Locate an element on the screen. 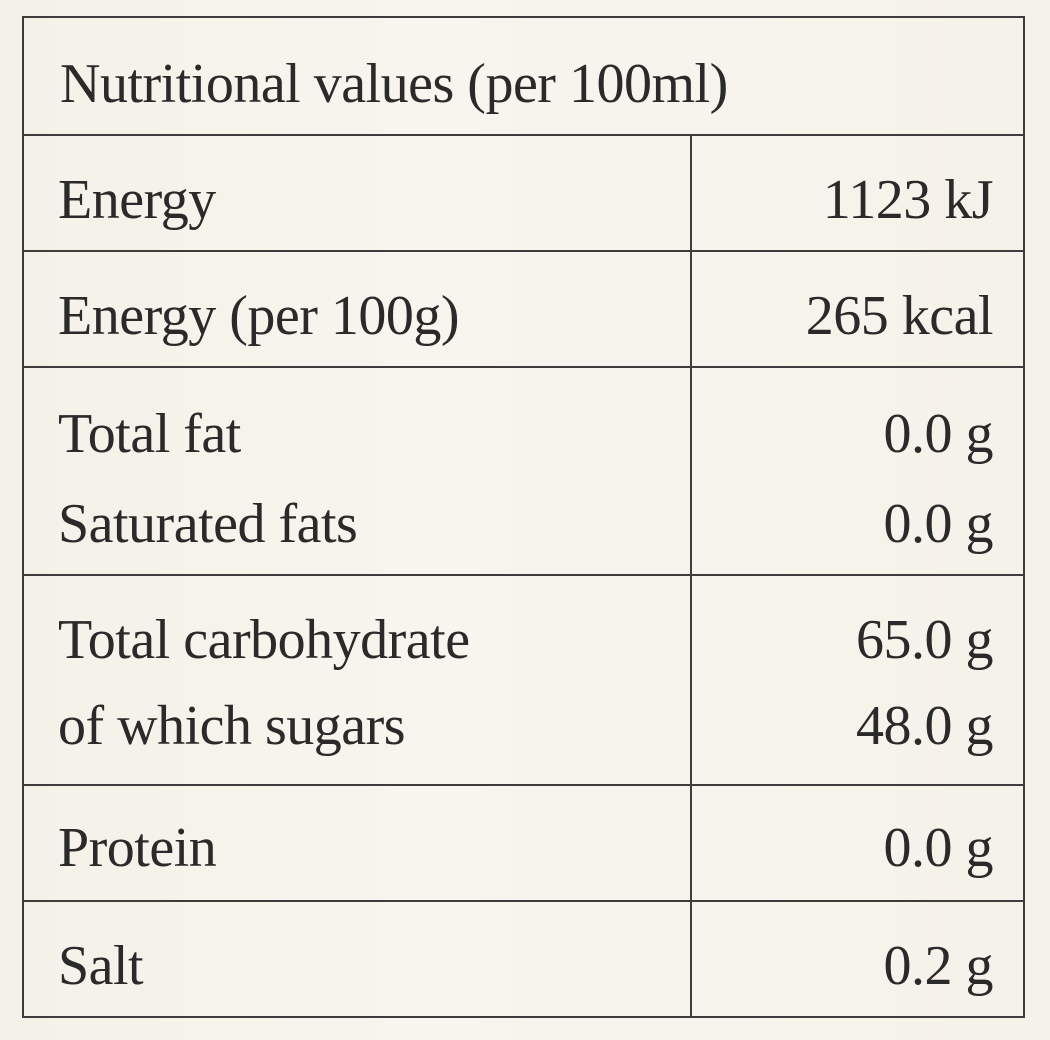 This screenshot has width=1050, height=1040. nutrient-value: 265 kcal is located at coordinates (899, 316).